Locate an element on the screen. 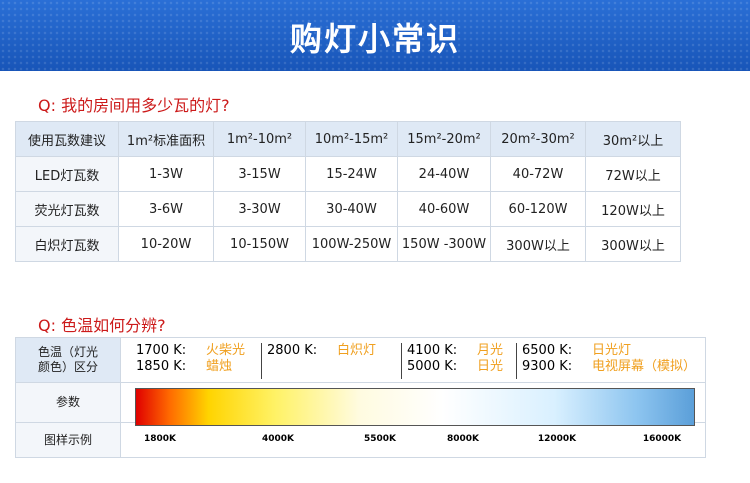 The height and width of the screenshot is (483, 750). table-cell: 30-40W is located at coordinates (352, 209).